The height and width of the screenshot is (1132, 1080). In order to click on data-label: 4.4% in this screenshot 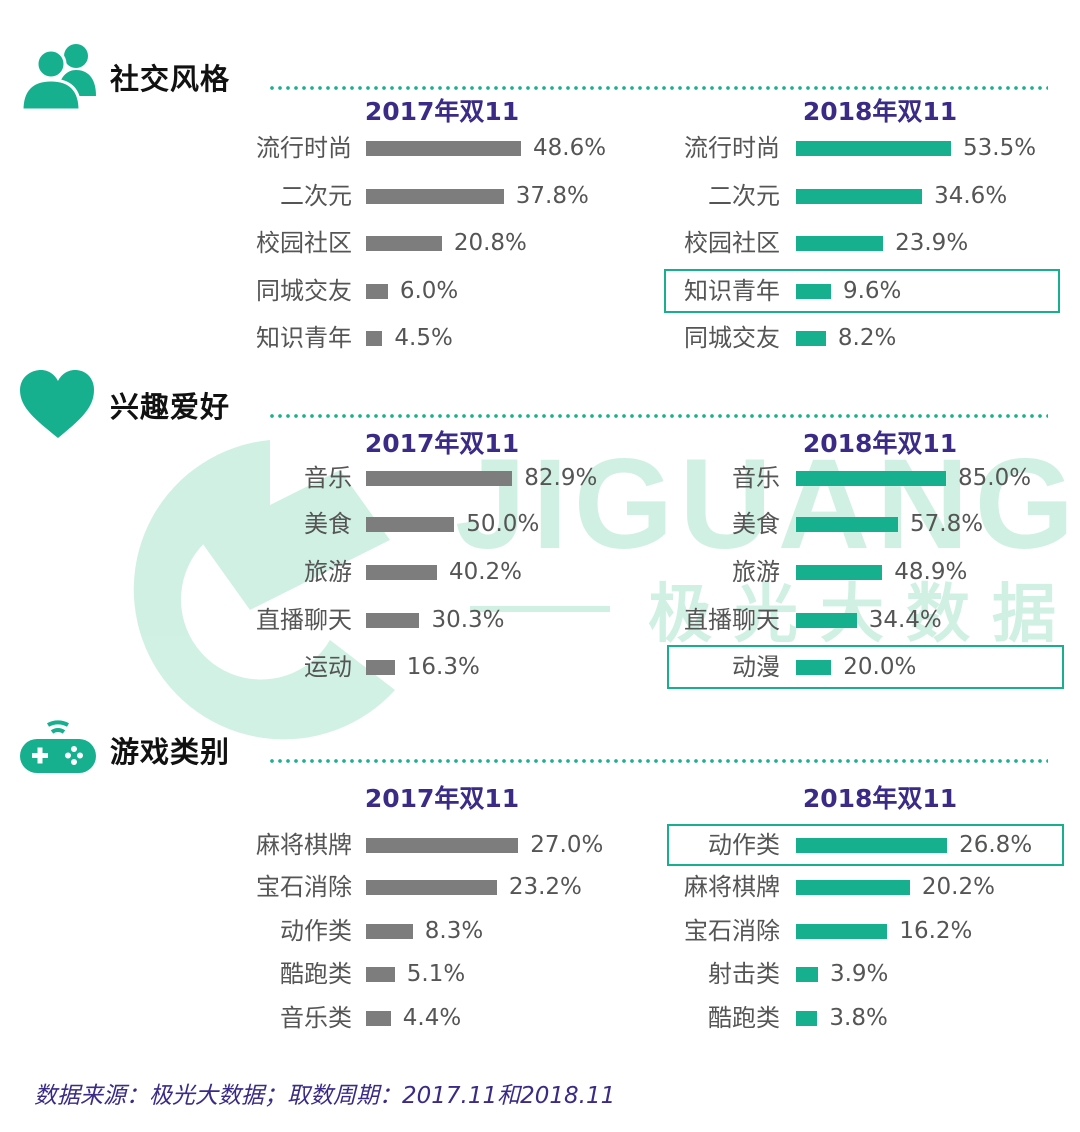, I will do `click(432, 1018)`.